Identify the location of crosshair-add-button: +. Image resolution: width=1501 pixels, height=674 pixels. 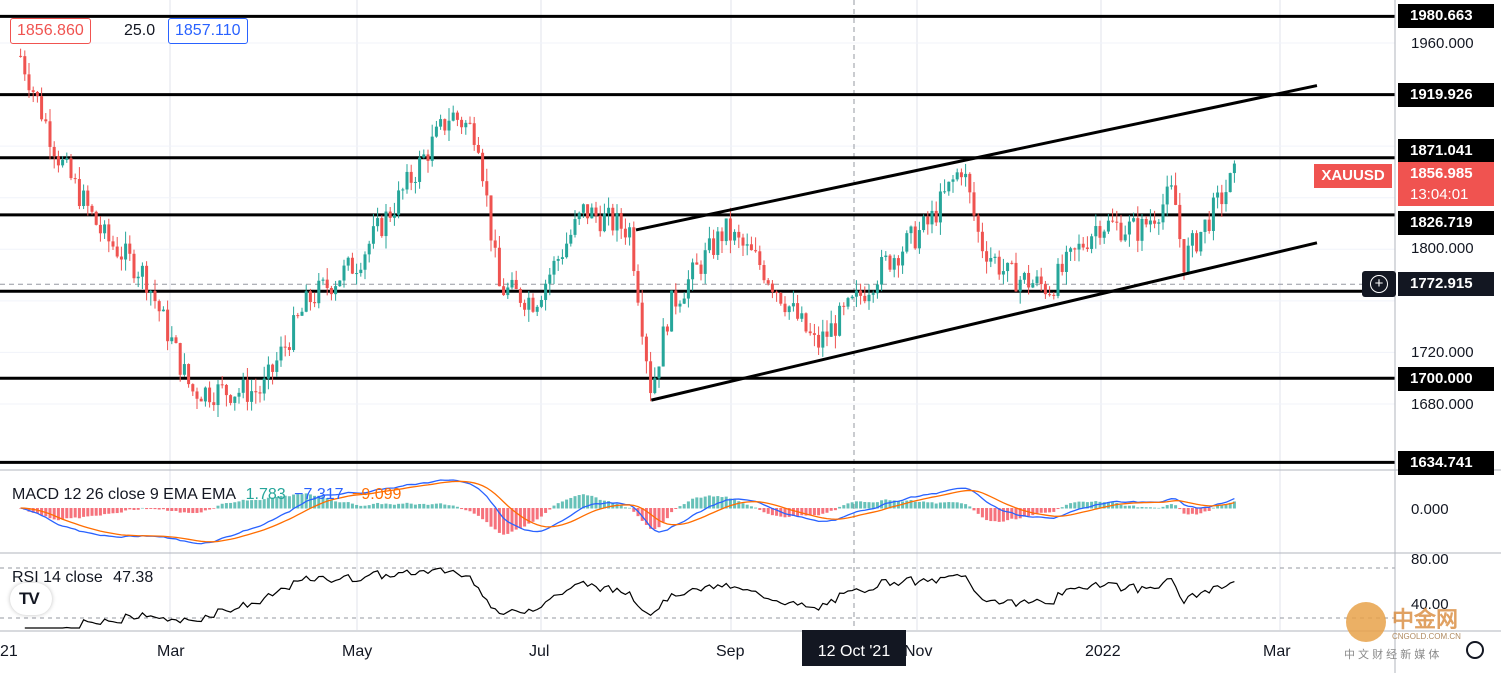
(1379, 284).